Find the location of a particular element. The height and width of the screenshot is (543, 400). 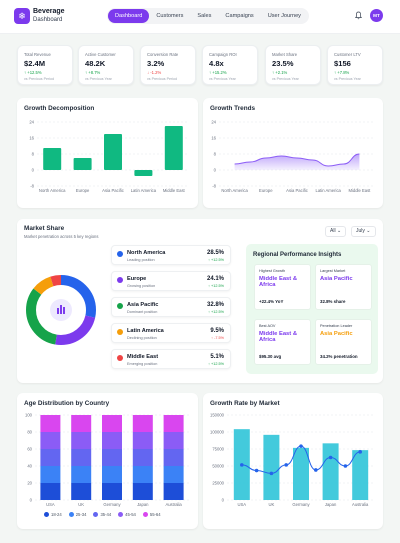

y-tick-label: 8 is located at coordinates (215, 154).